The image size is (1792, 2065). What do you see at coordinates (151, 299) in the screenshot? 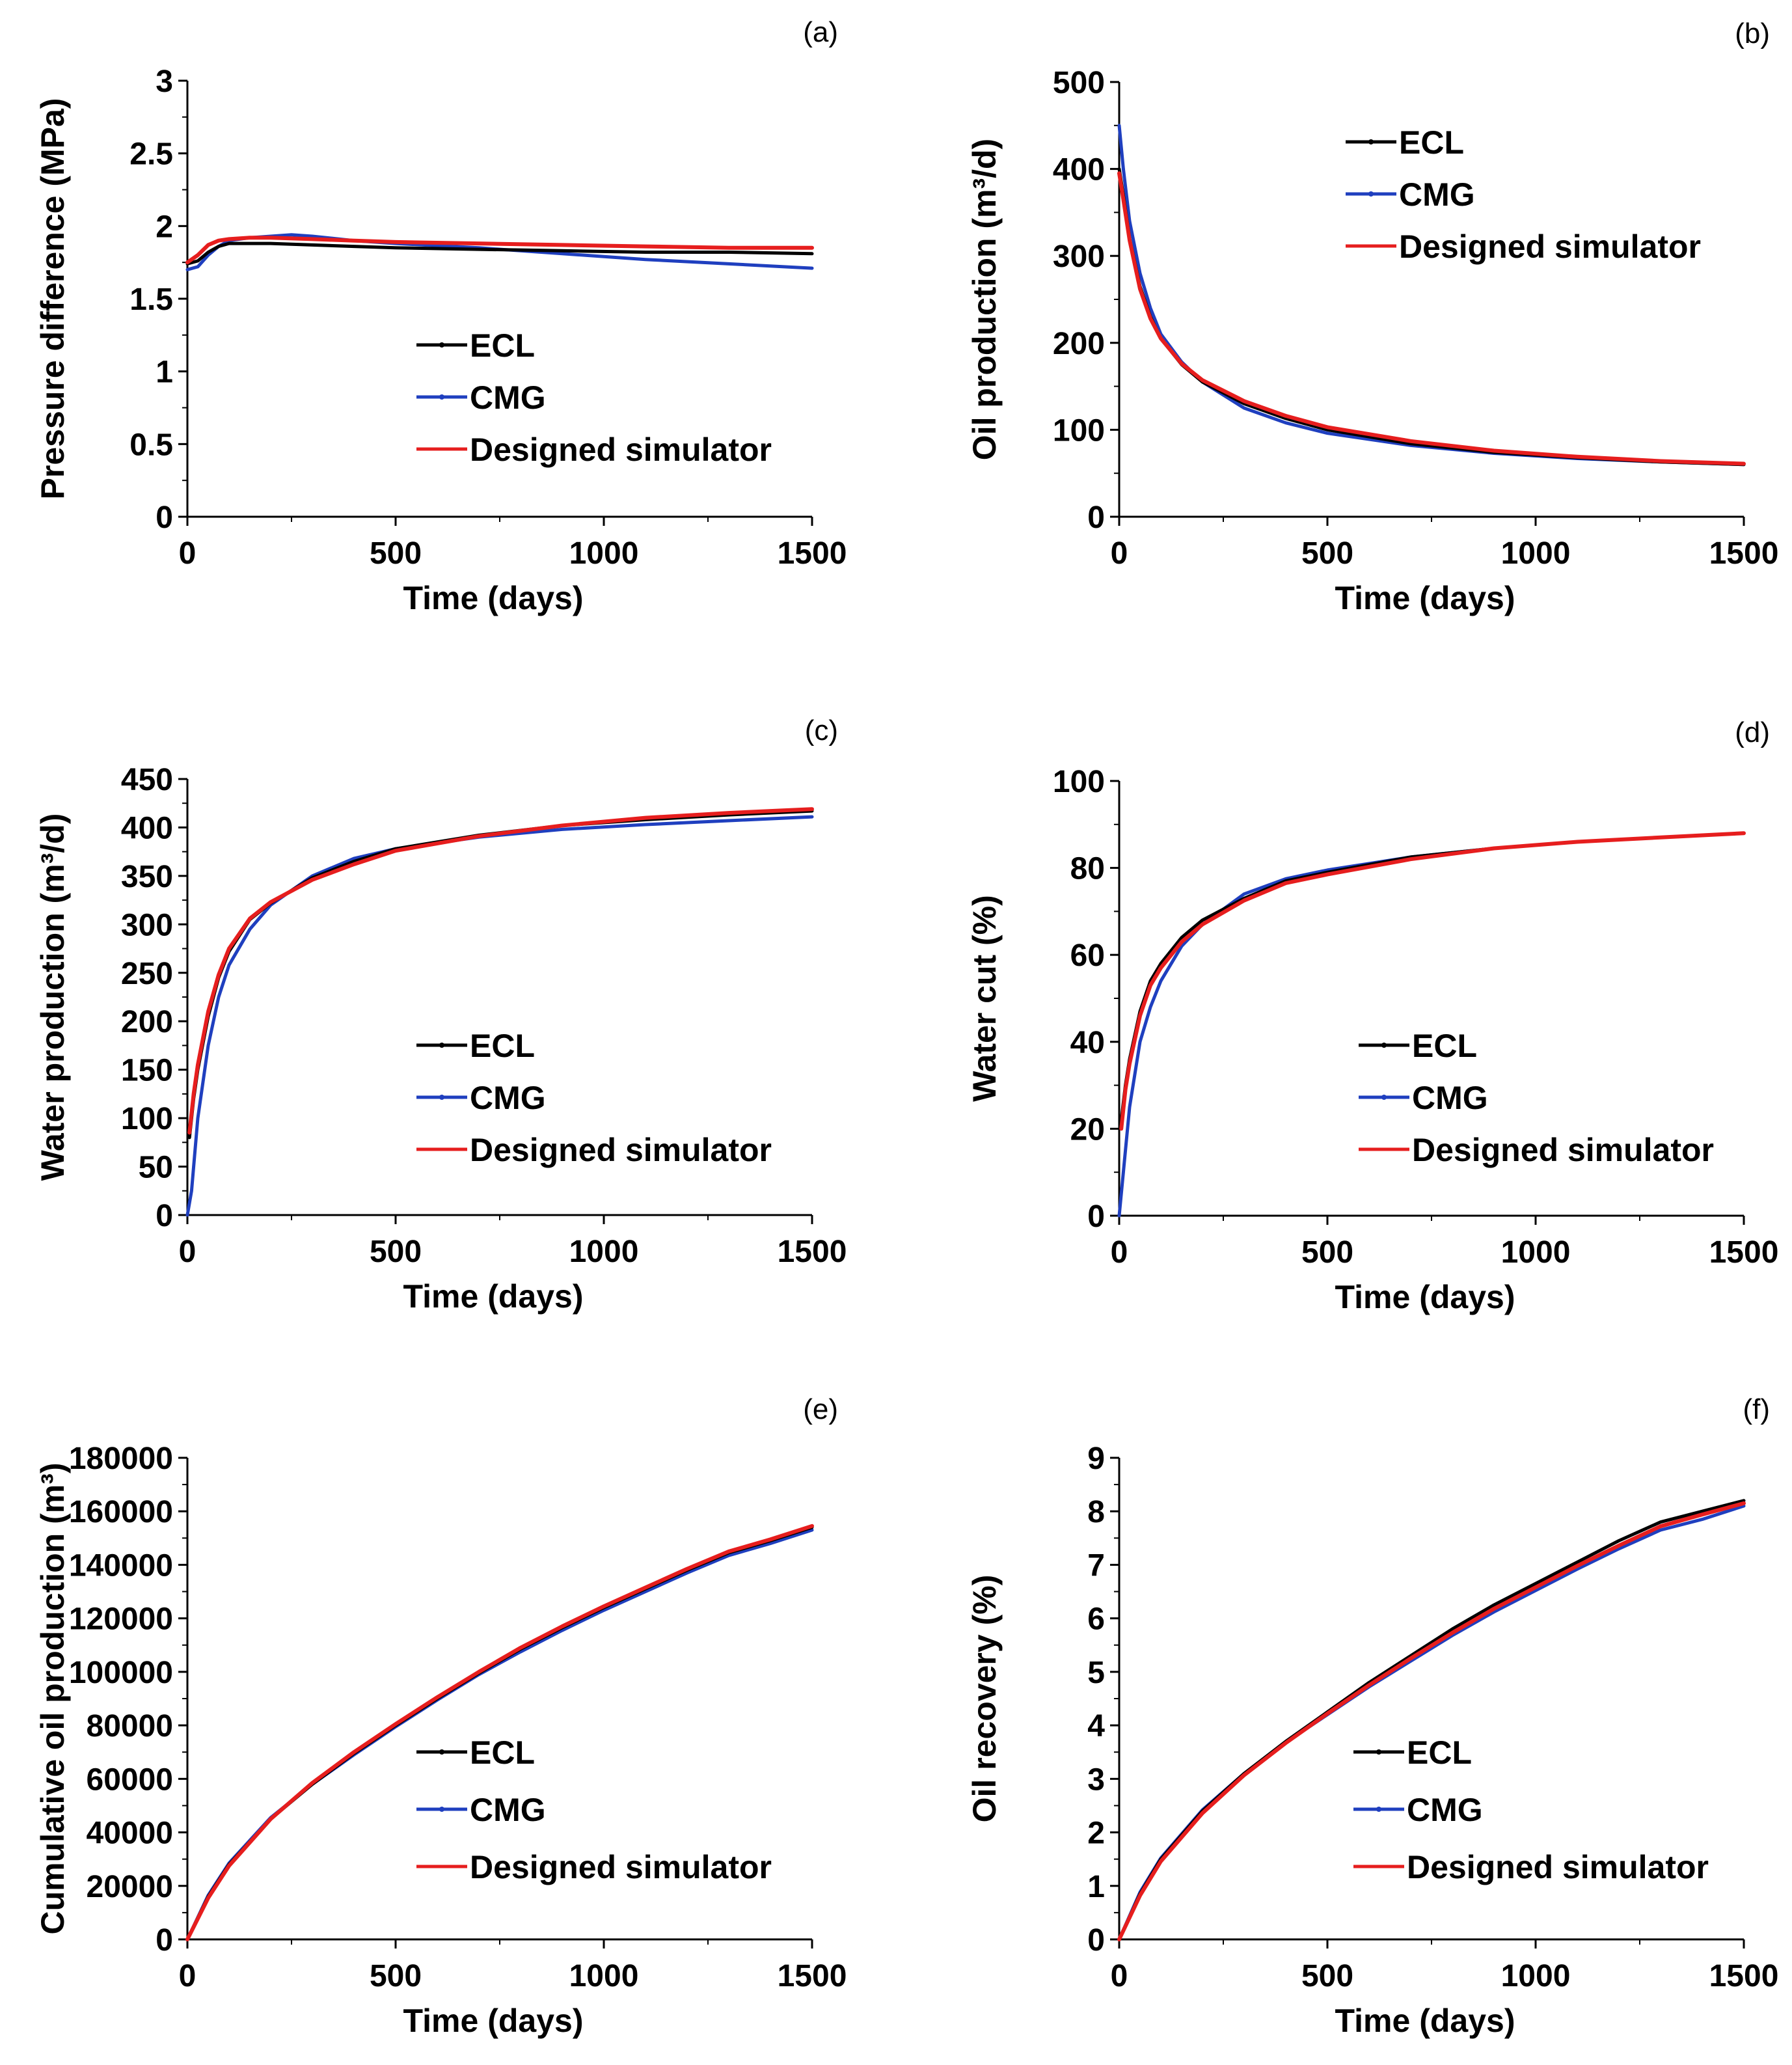
I see `y-tick-label-a: 1.5` at bounding box center [151, 299].